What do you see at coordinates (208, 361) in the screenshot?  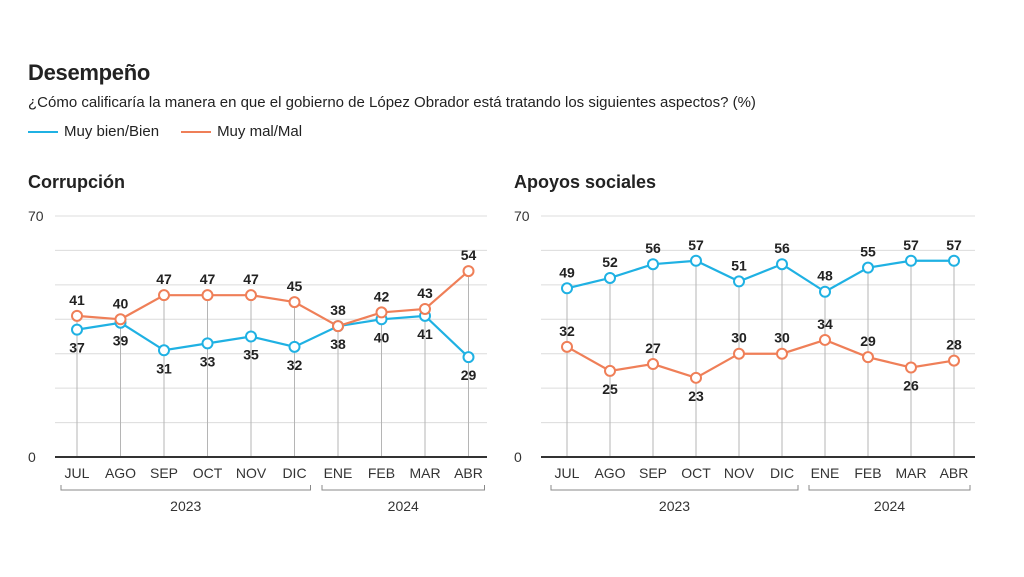 I see `c0-data-label-0: 33` at bounding box center [208, 361].